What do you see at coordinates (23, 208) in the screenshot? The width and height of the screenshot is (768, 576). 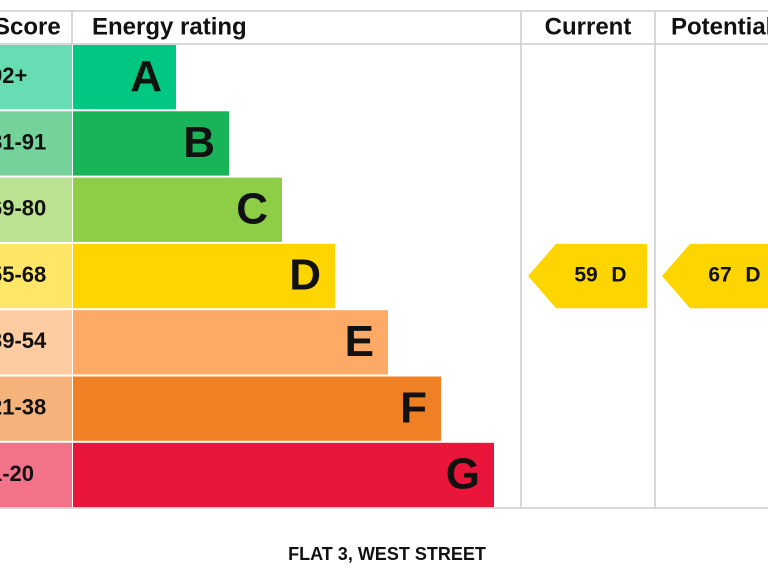 I see `score-range: 69-80` at bounding box center [23, 208].